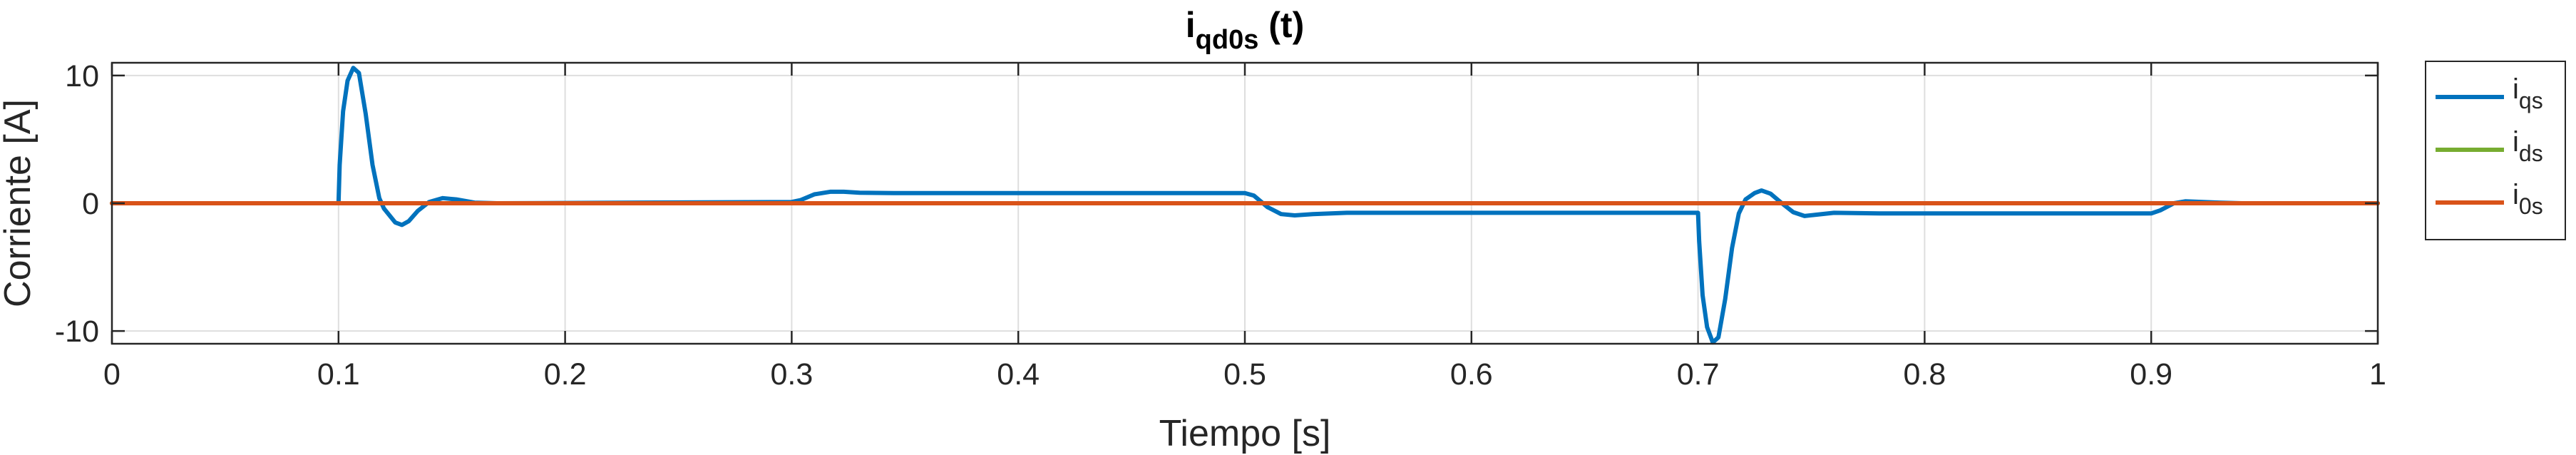 The image size is (2576, 455). What do you see at coordinates (77, 204) in the screenshot?
I see `y-tick-labels: -10 0 10` at bounding box center [77, 204].